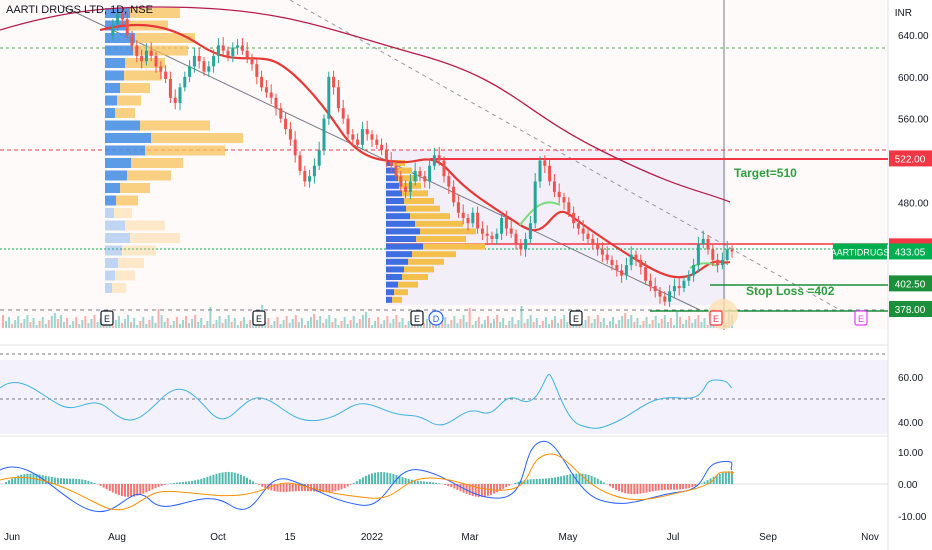 The width and height of the screenshot is (932, 550). I want to click on event-marker-label: E, so click(716, 319).